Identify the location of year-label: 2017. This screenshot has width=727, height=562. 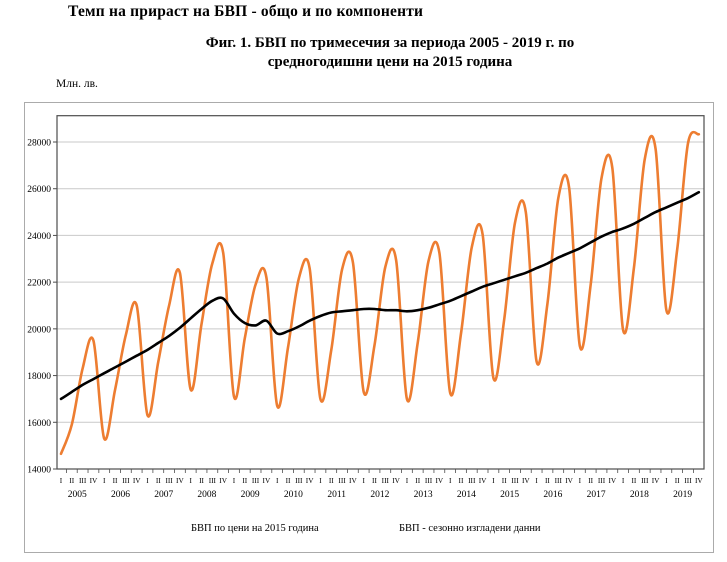
(596, 495).